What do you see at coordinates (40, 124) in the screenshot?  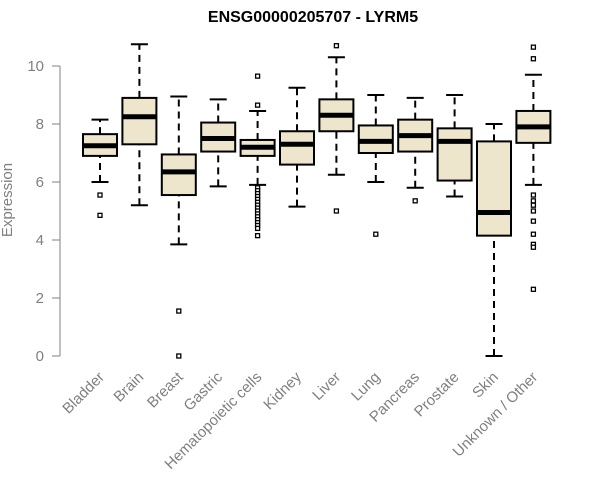 I see `y-tick-label: 8` at bounding box center [40, 124].